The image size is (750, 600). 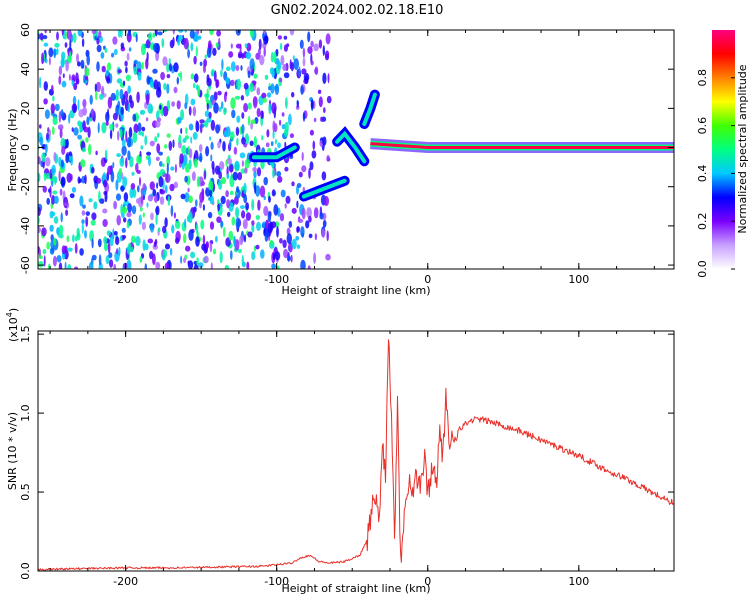 I want to click on spectrogram-y-tick-label: 40, so click(x=25, y=69).